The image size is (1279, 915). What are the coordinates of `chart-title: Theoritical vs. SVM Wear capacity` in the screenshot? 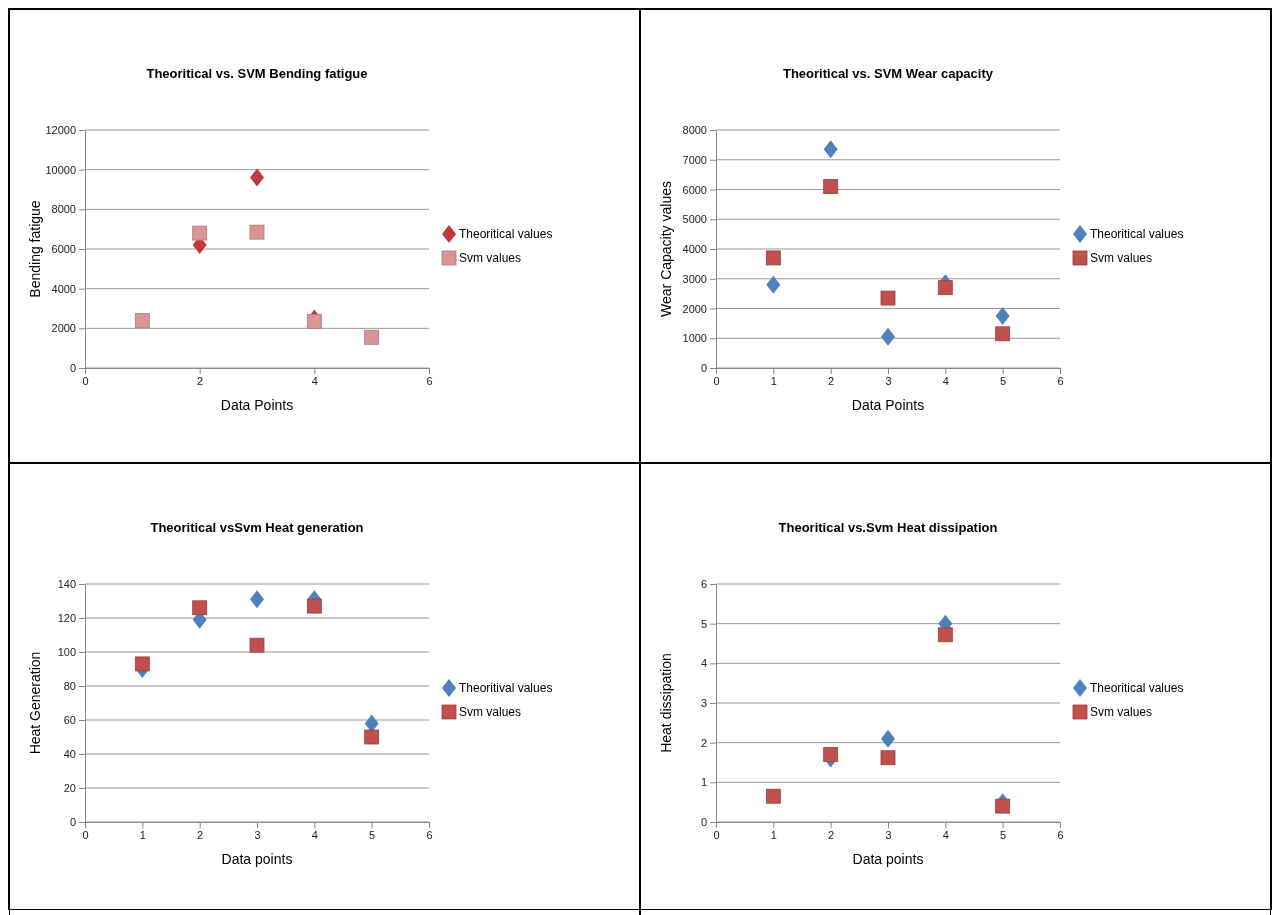 It's located at (888, 73).